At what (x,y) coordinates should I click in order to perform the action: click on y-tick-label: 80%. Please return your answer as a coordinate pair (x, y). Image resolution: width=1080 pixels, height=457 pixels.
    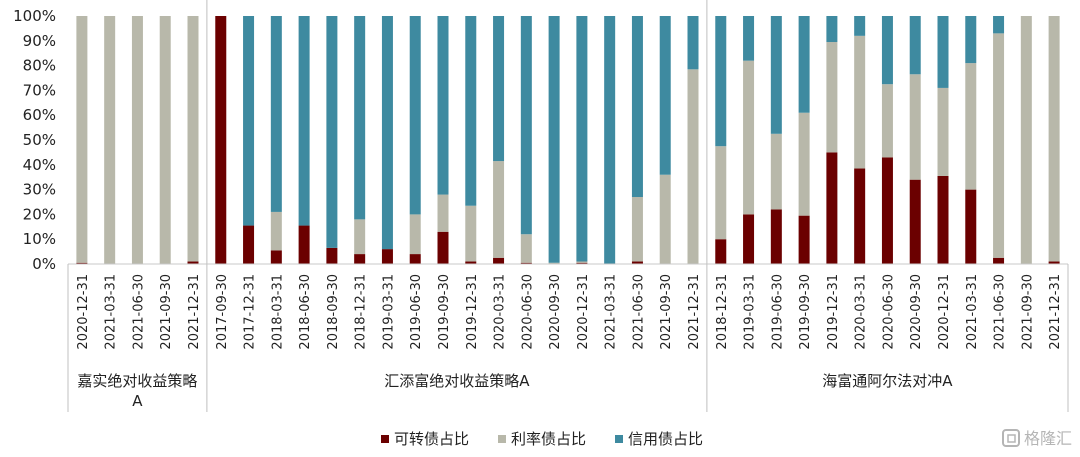
    Looking at the image, I should click on (39, 66).